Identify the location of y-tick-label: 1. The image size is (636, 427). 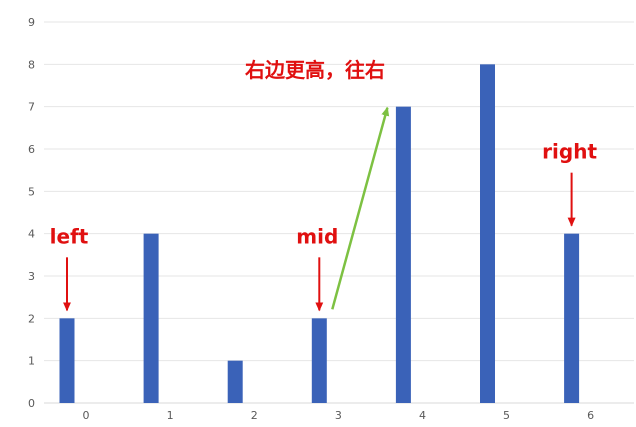
(31, 361).